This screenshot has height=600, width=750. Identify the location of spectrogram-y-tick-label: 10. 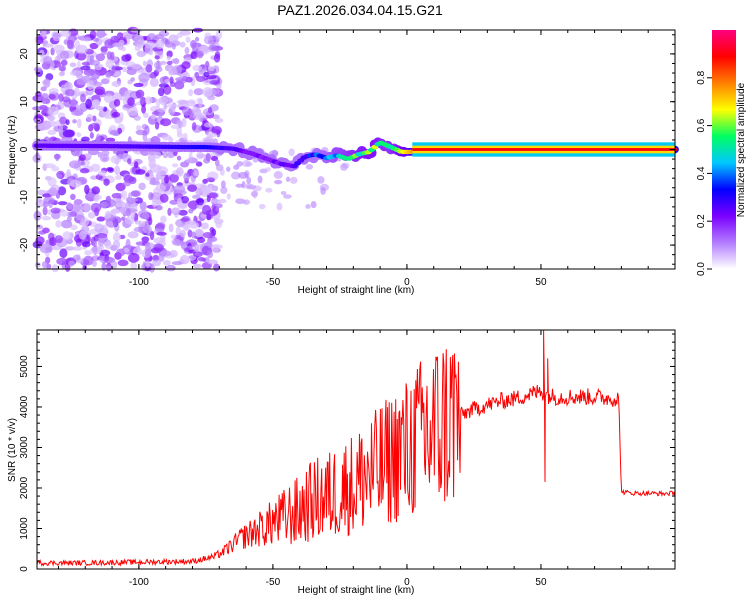
(24, 102).